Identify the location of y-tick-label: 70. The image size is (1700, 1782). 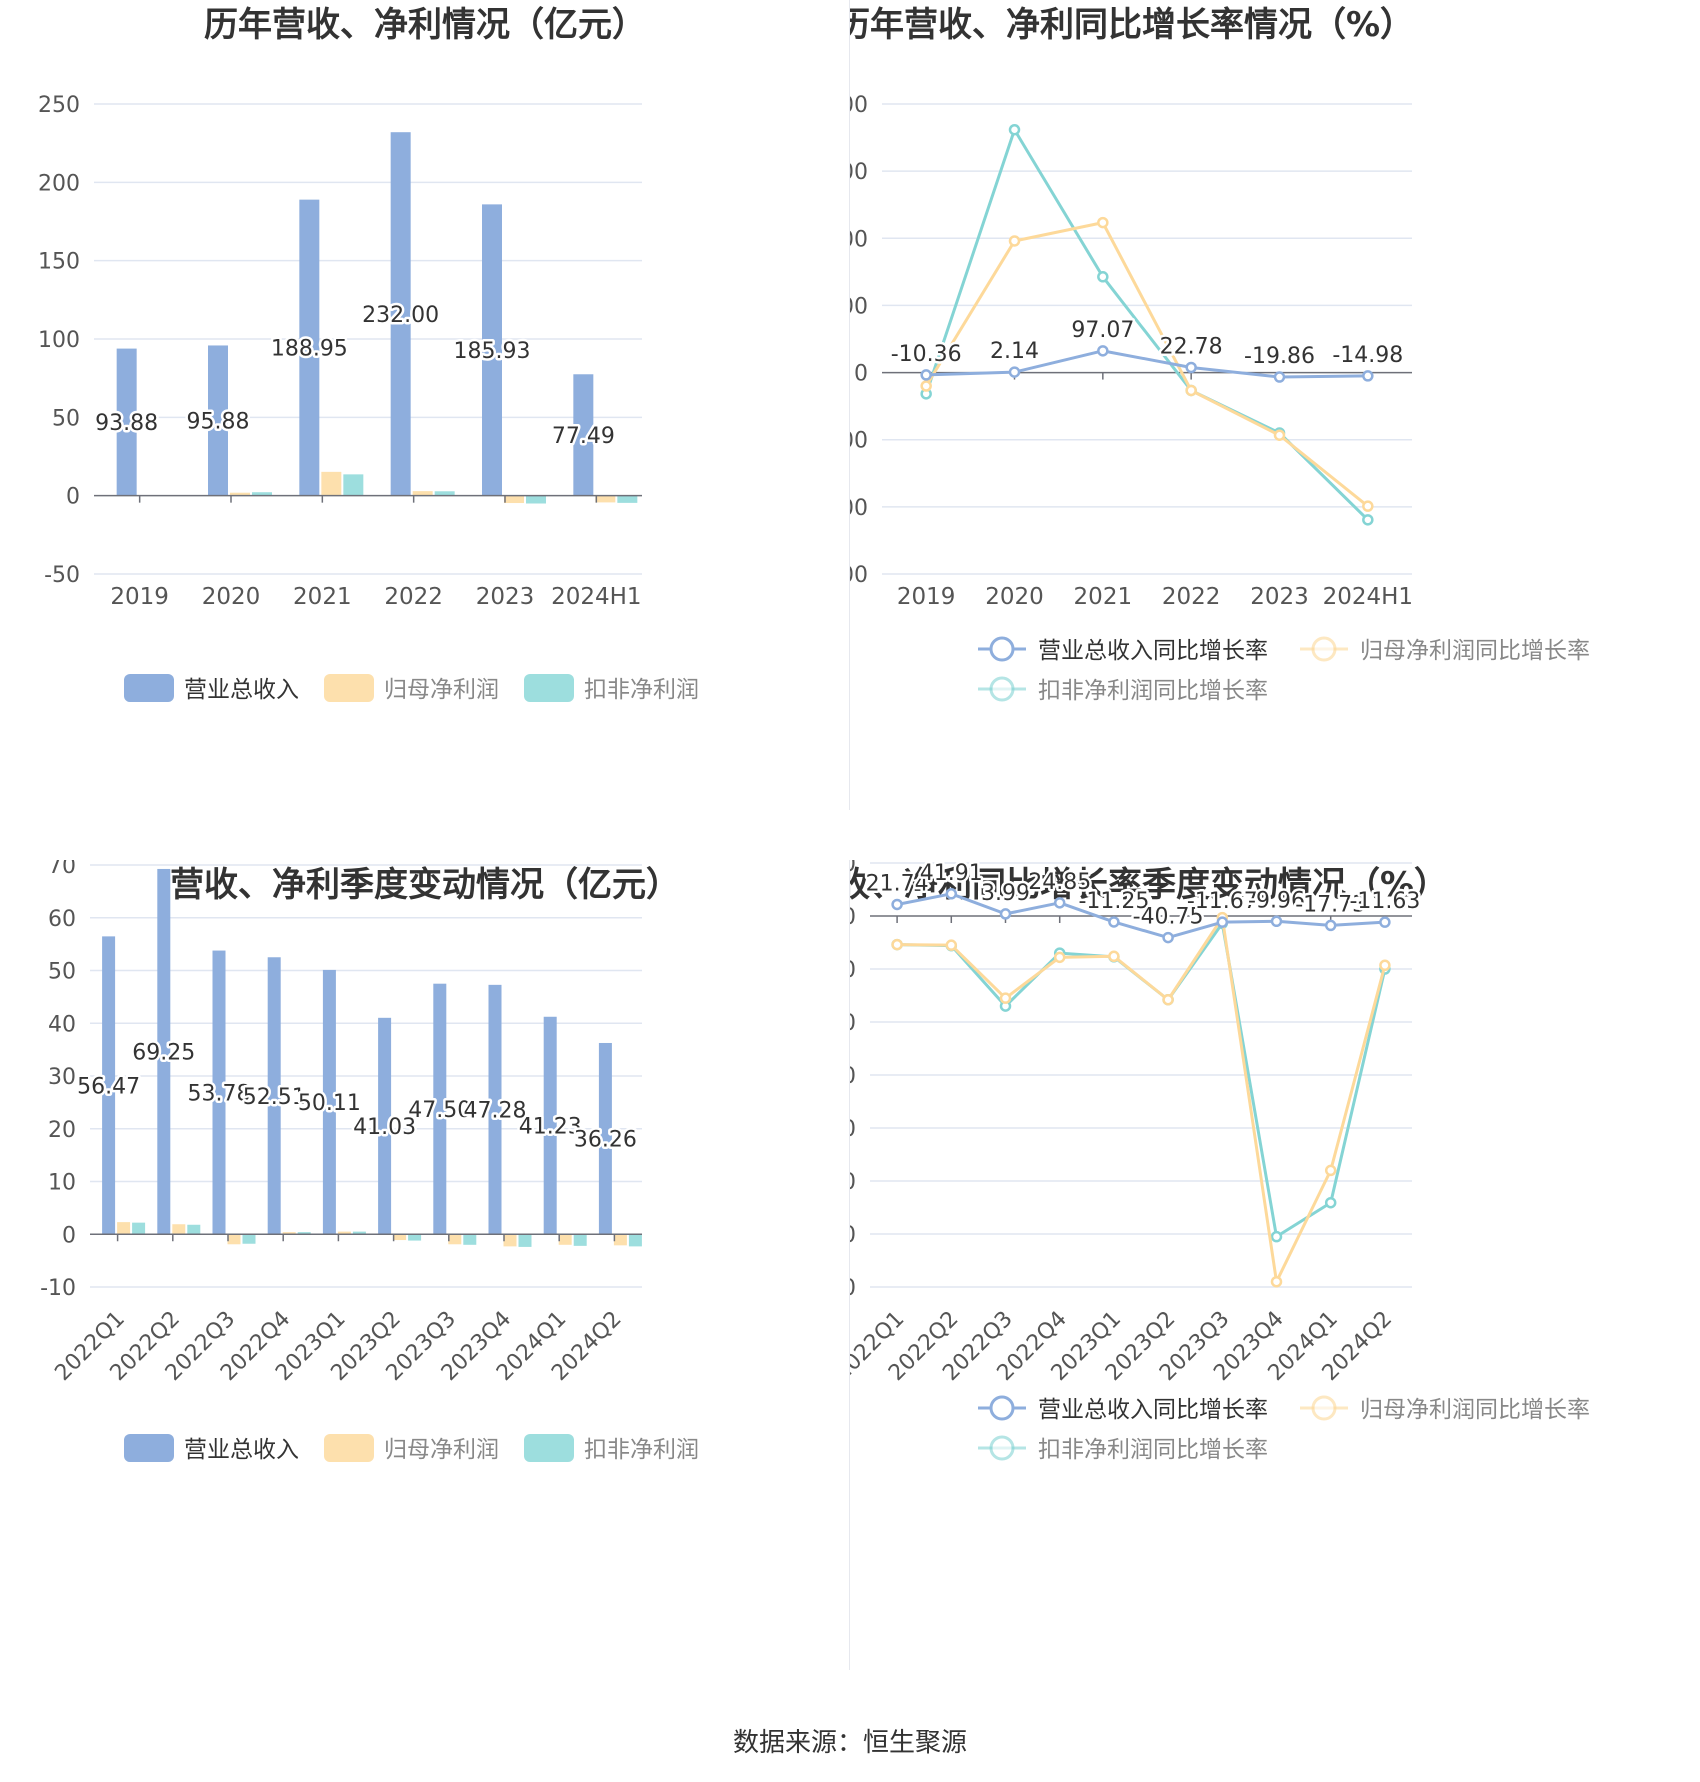
(62, 869).